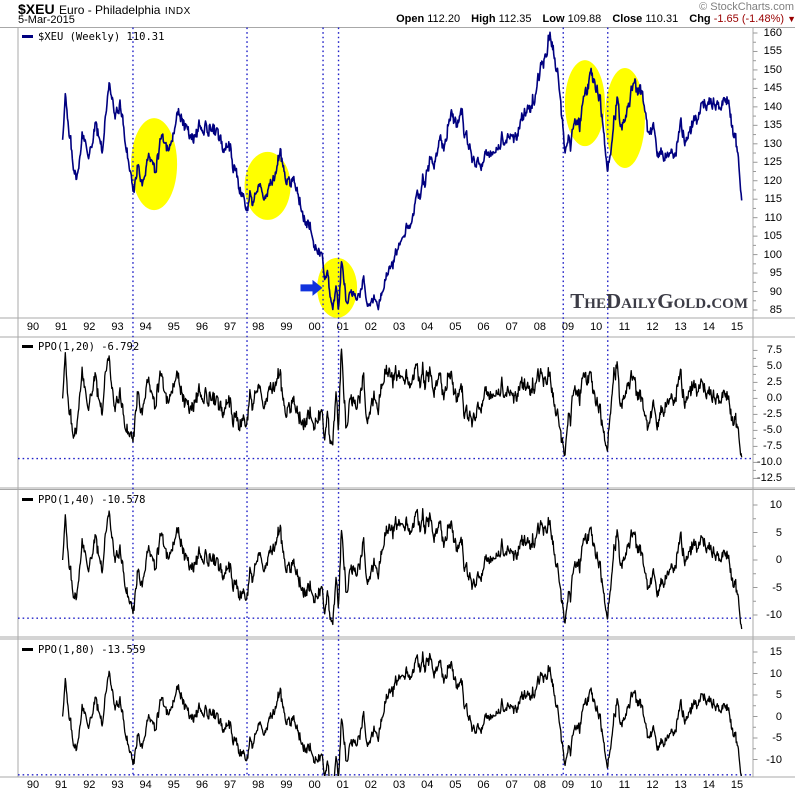  What do you see at coordinates (402, 569) in the screenshot?
I see `ppo-1-40-line` at bounding box center [402, 569].